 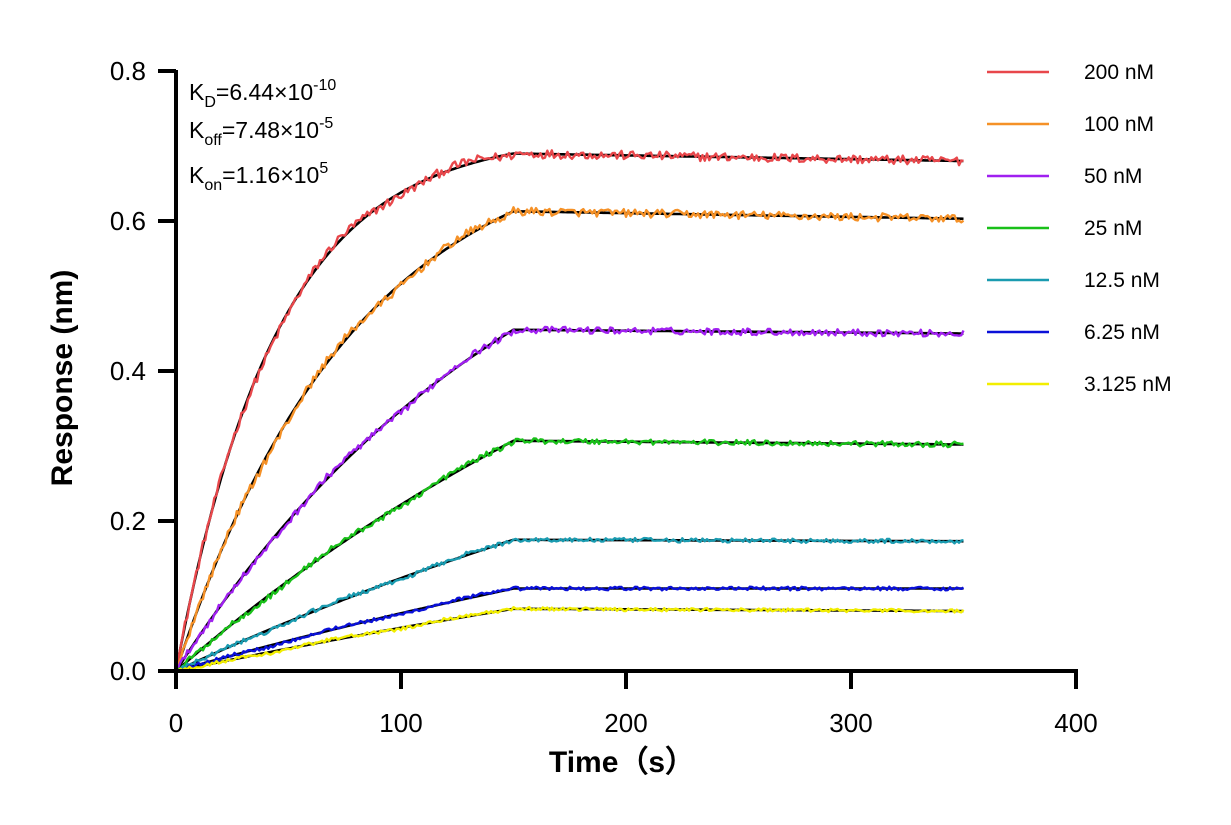 I want to click on x-tick-label: 0, so click(x=176, y=723).